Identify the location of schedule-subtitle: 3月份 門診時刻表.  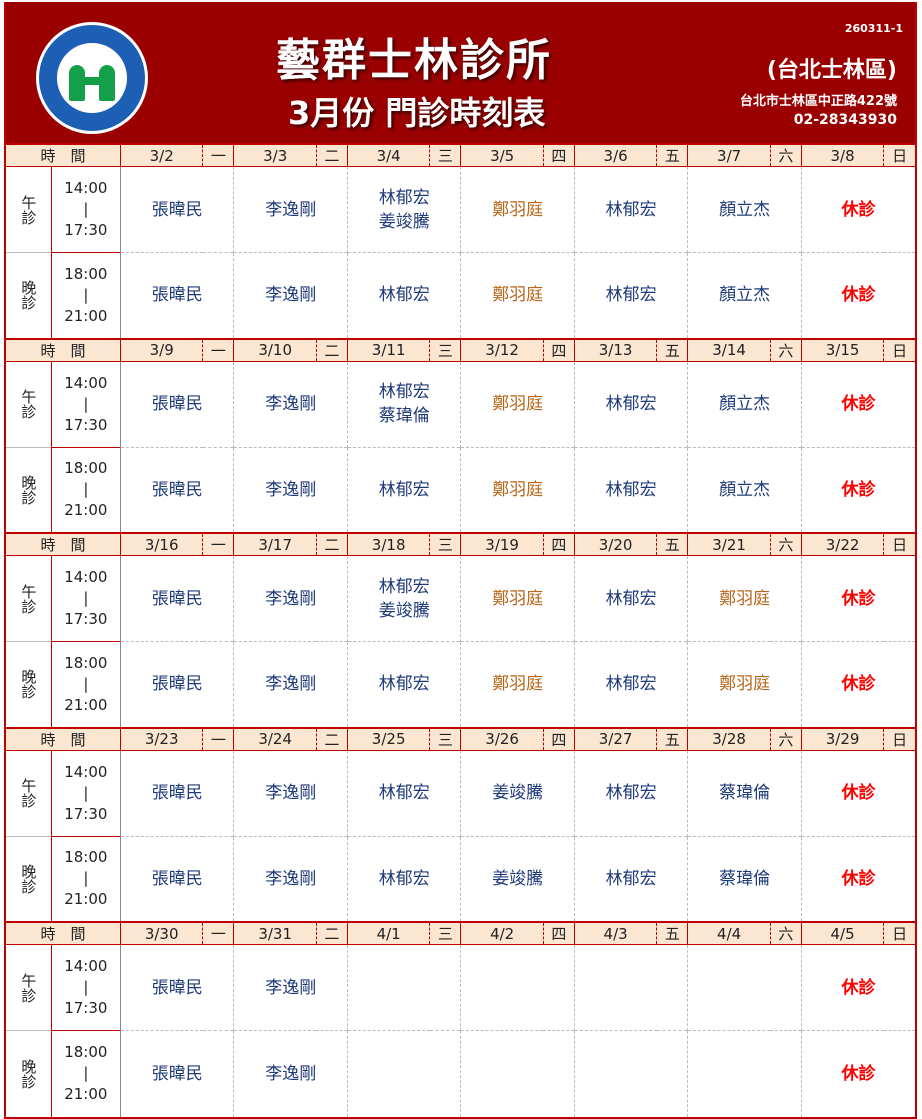
(417, 113).